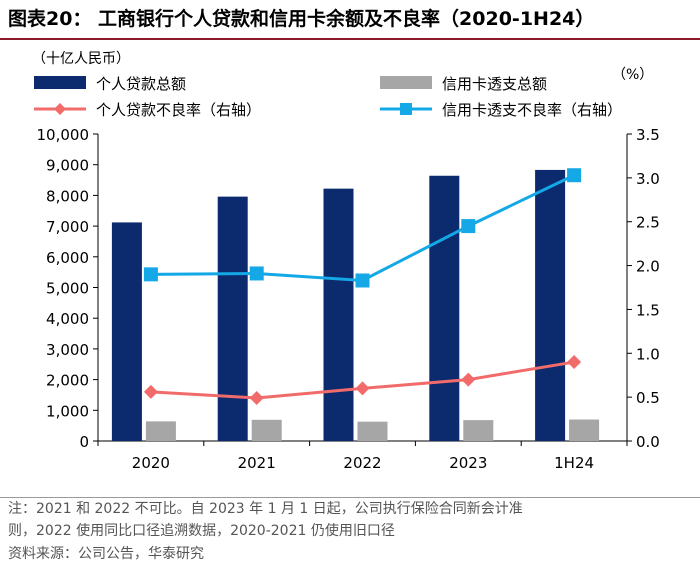  Describe the element at coordinates (301, 19) in the screenshot. I see `figure-title: 图表20： 工商银行个人贷款和信用卡余额及不良率（2020-1H24）` at that location.